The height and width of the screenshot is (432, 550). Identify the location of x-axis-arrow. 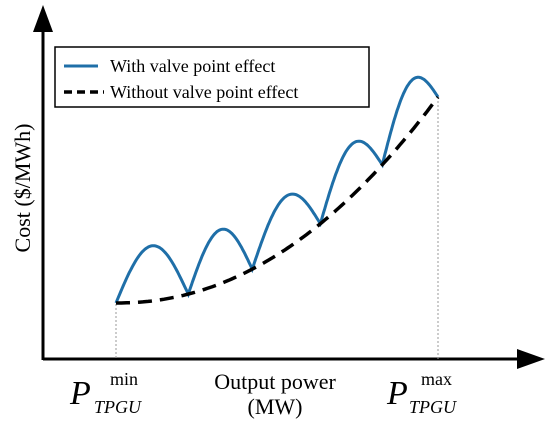
(531, 359).